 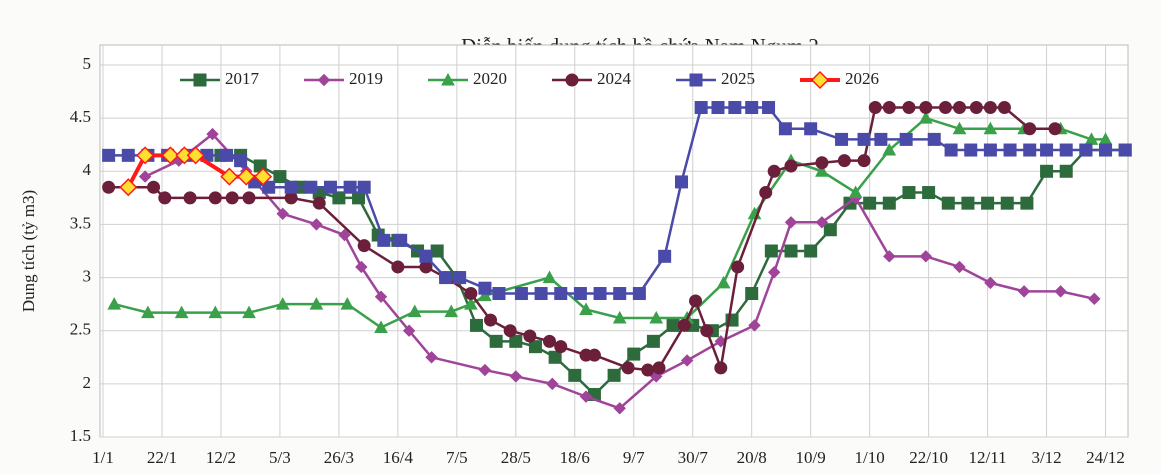 I want to click on legend-label: 2019, so click(x=366, y=78).